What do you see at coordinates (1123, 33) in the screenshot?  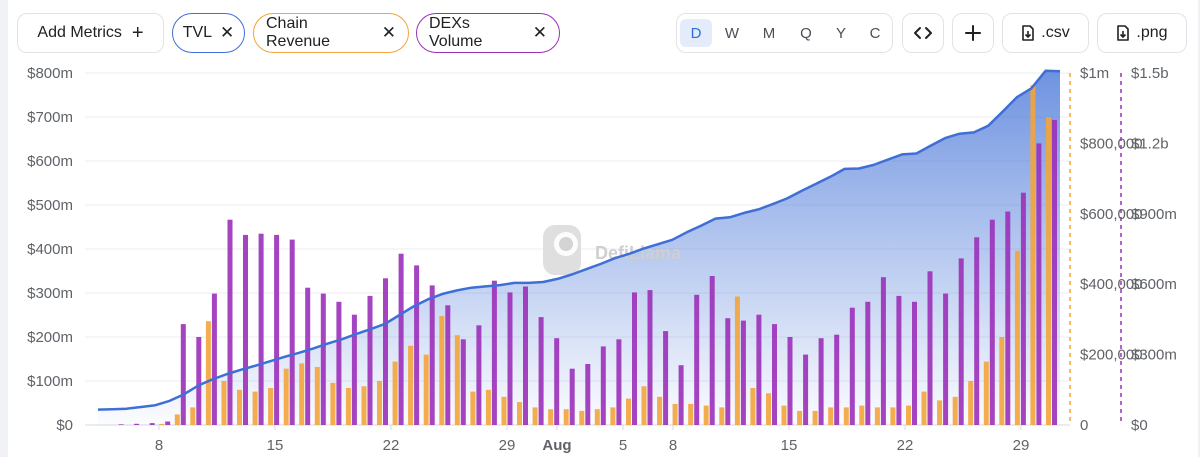 I see `file-download-icon` at bounding box center [1123, 33].